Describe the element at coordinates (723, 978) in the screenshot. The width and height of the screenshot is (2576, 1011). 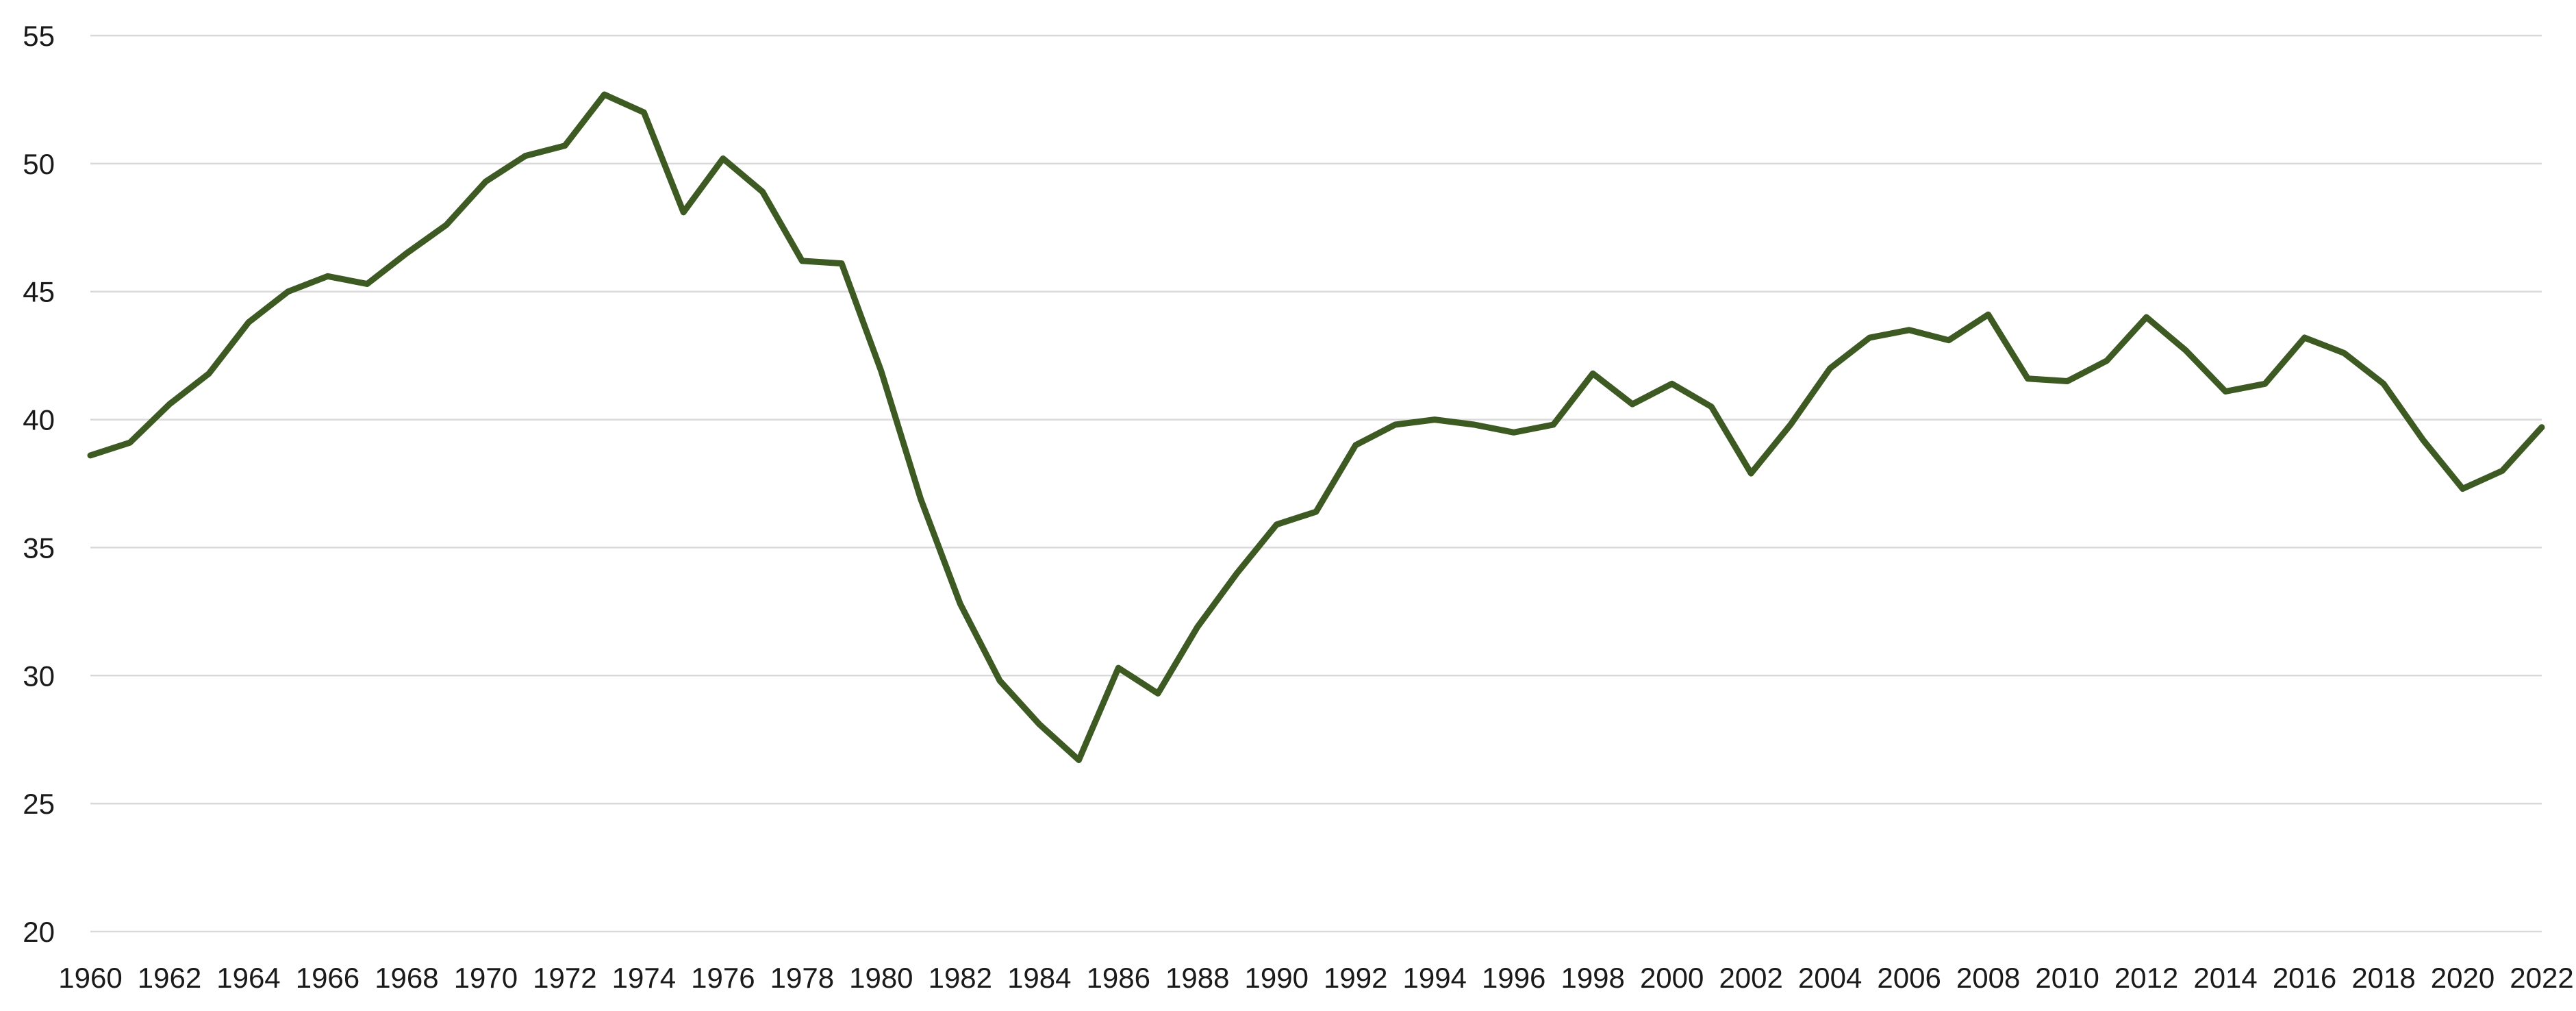
I see `x-tick-label-1976: 1976` at that location.